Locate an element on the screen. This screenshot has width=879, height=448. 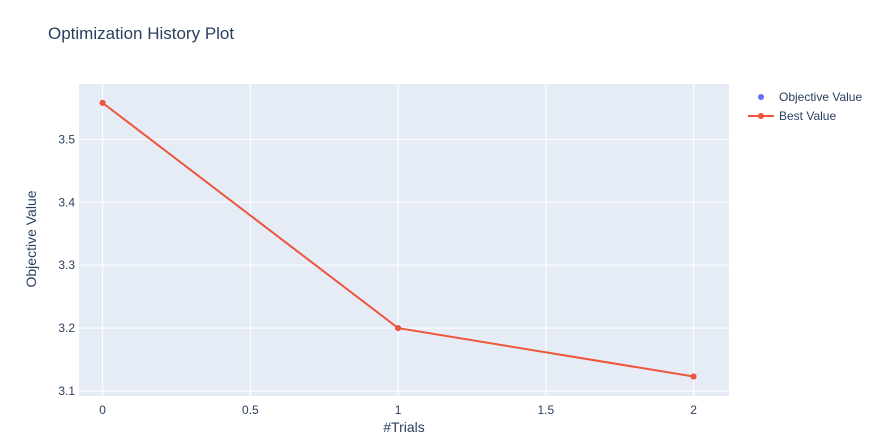
y-tick-label: 3.5 is located at coordinates (66, 139).